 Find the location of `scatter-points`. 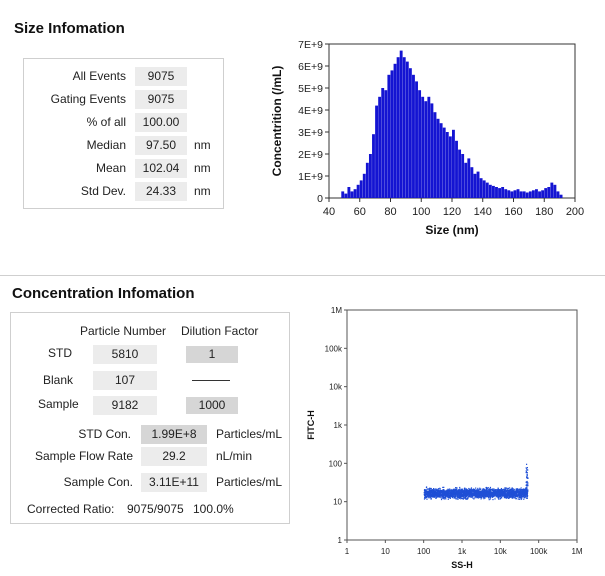

scatter-points is located at coordinates (476, 482).